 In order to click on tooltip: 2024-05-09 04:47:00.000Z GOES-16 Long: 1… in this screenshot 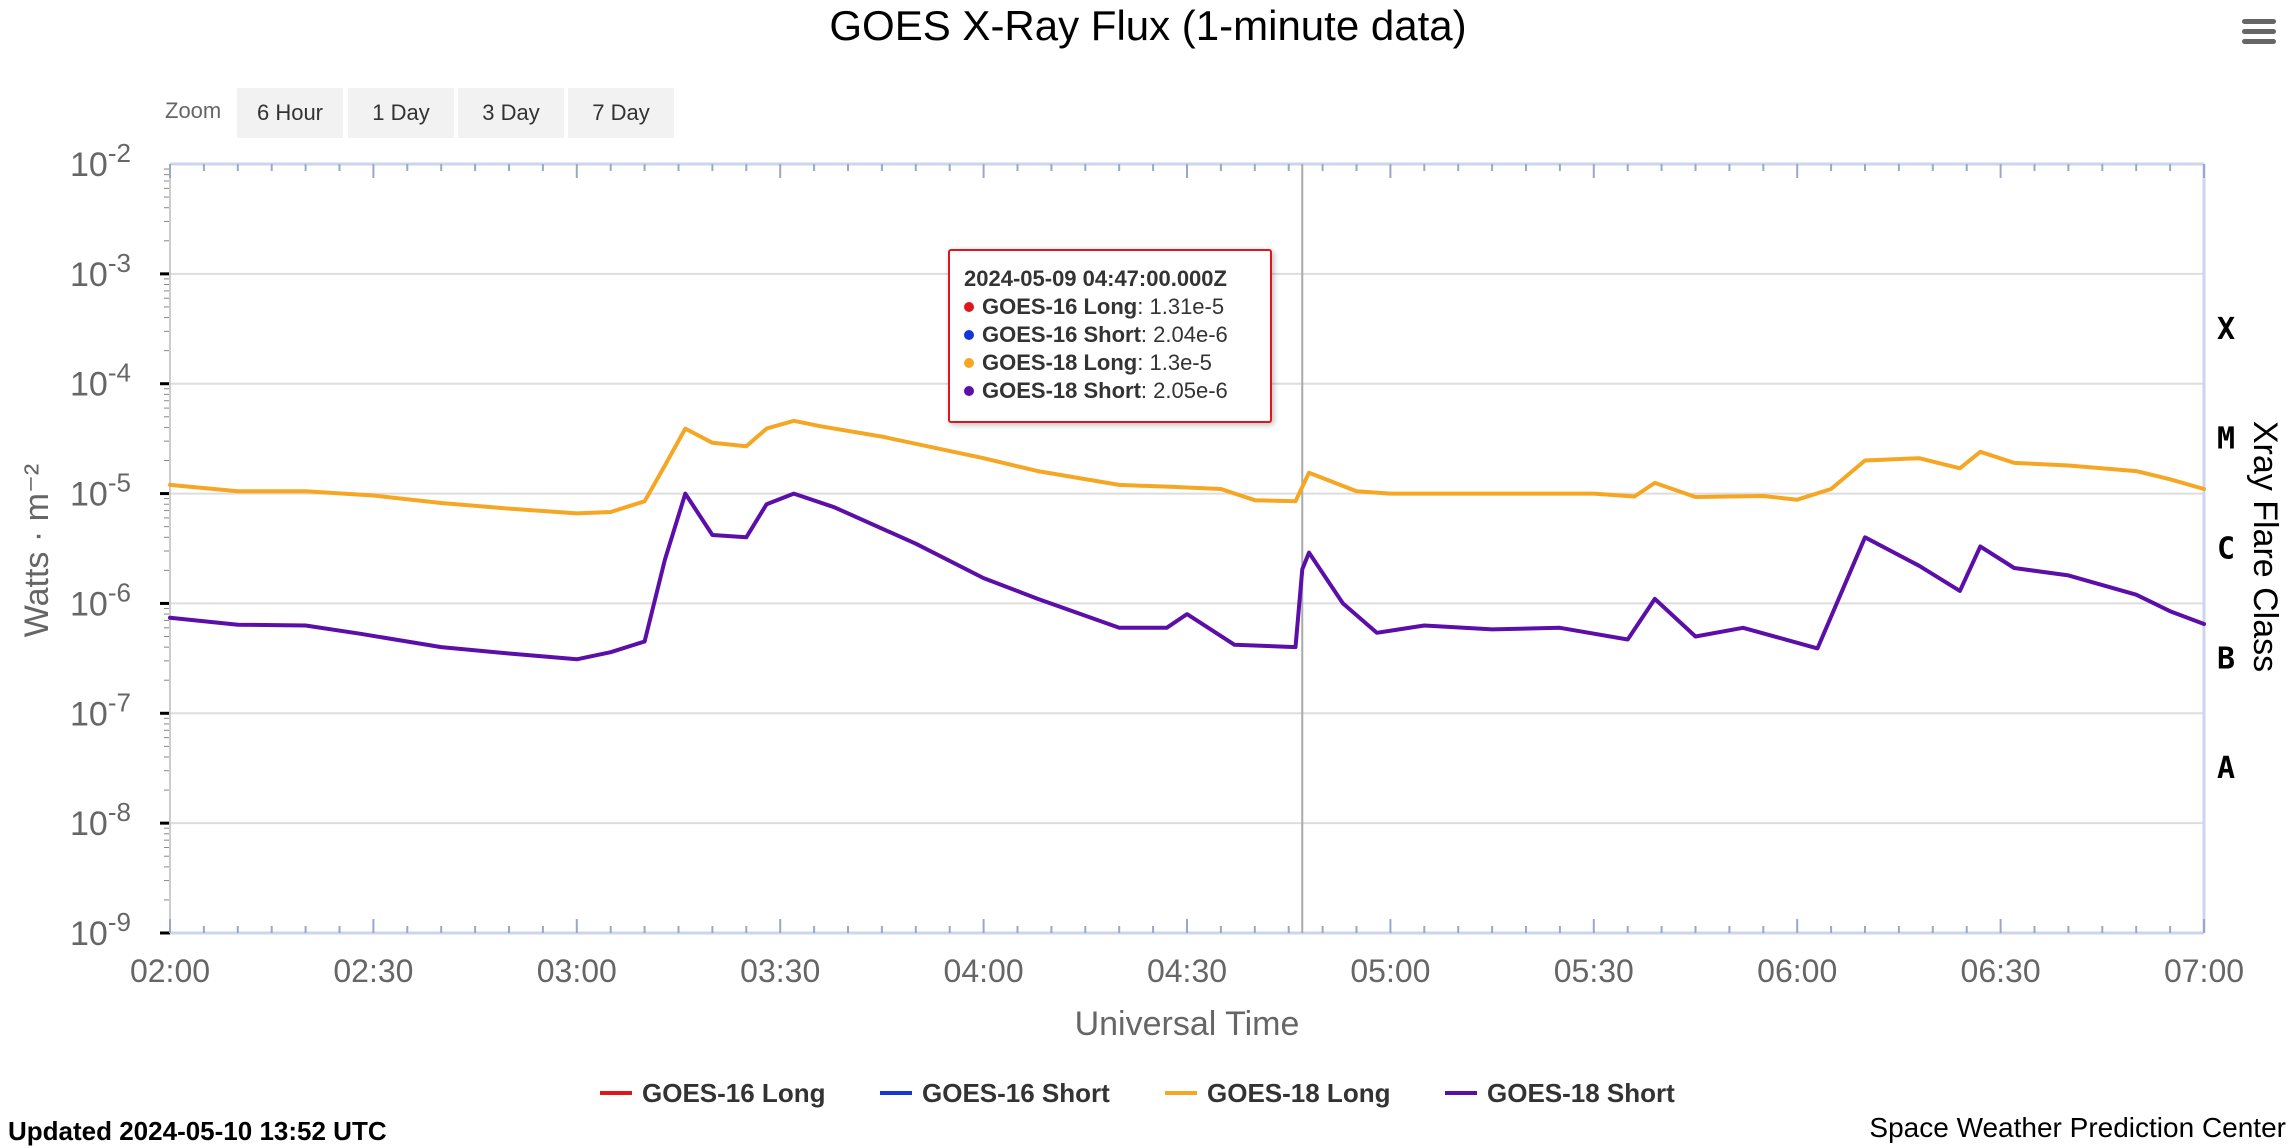, I will do `click(1110, 336)`.